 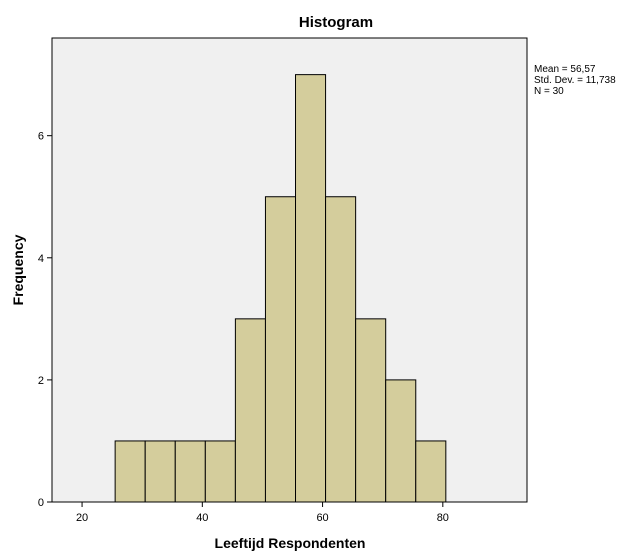 I want to click on x-tick-label-2: 60, so click(x=322, y=518).